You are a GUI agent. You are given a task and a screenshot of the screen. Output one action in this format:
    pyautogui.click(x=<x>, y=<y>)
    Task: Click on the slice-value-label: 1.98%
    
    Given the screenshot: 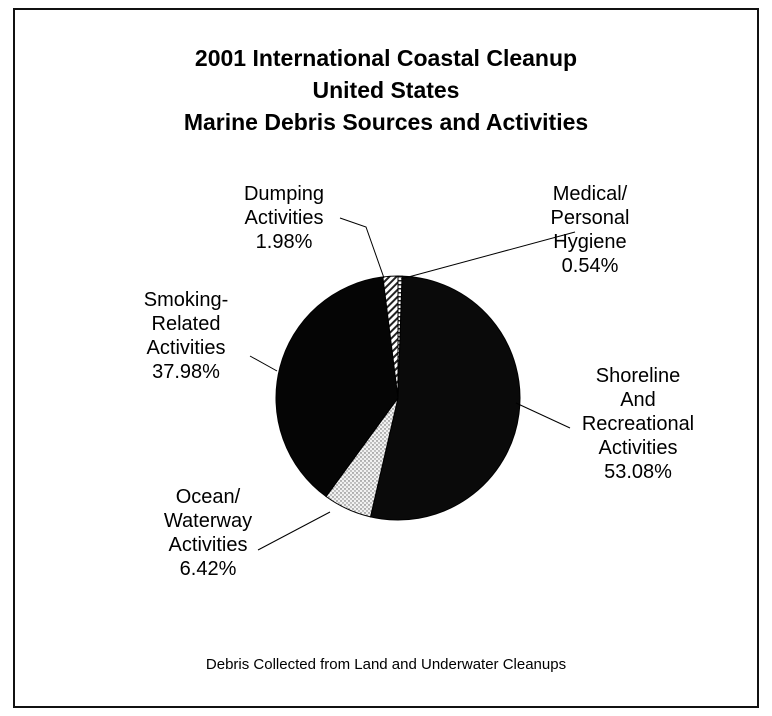 What is the action you would take?
    pyautogui.click(x=284, y=242)
    